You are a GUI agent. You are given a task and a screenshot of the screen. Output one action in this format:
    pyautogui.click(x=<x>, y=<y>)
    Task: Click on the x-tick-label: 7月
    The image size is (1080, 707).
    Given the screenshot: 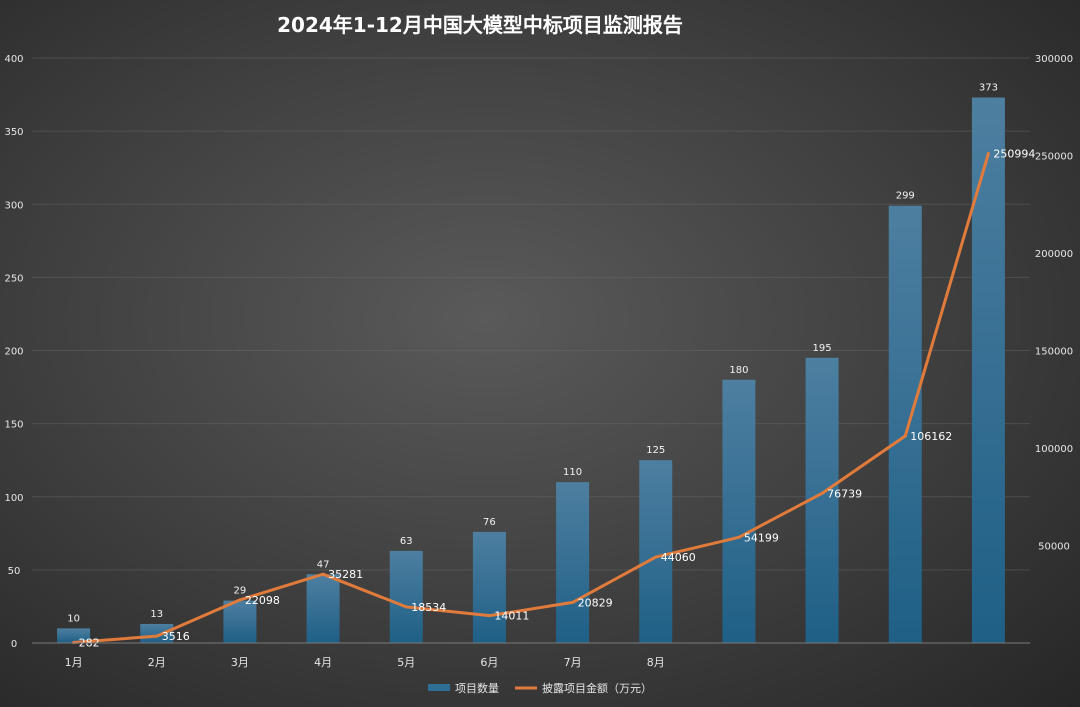 What is the action you would take?
    pyautogui.click(x=573, y=662)
    